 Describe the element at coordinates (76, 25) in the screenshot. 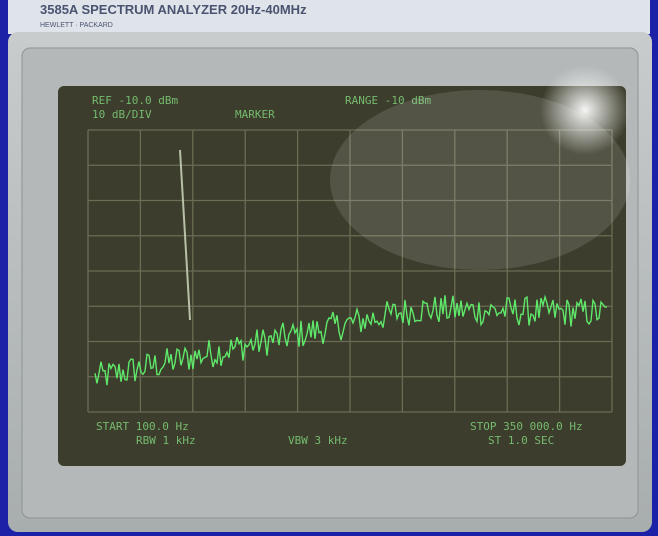

I see `brand-label: HEWLETT · PACKARD` at that location.